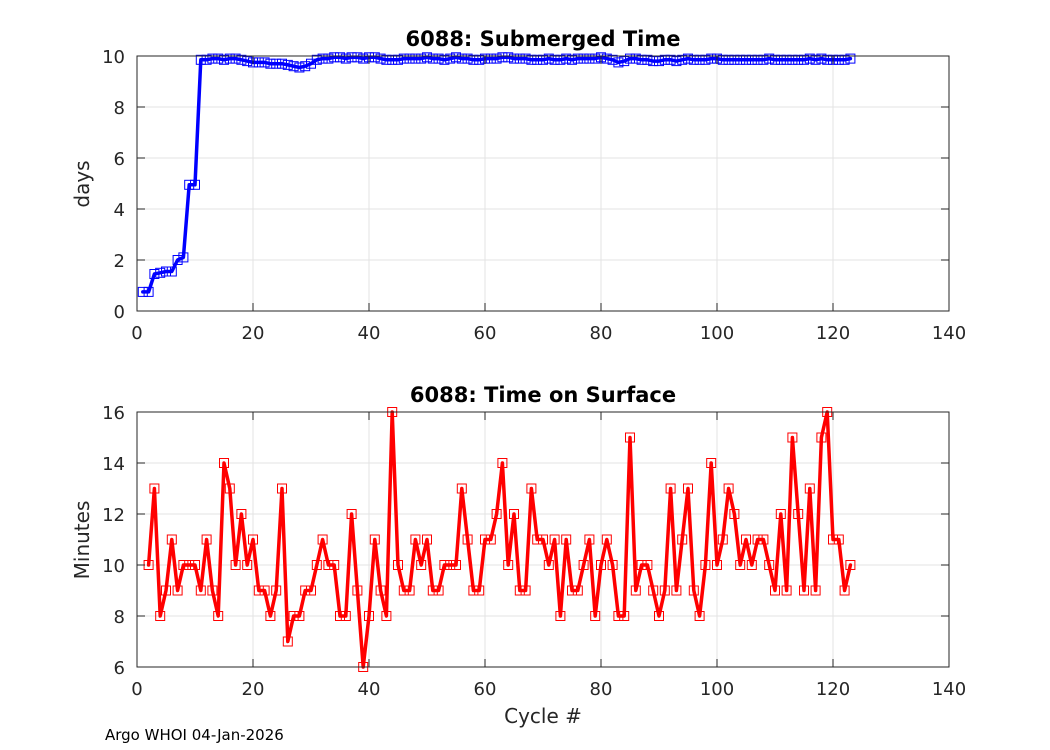  What do you see at coordinates (119, 312) in the screenshot?
I see `y-tick-label: 0` at bounding box center [119, 312].